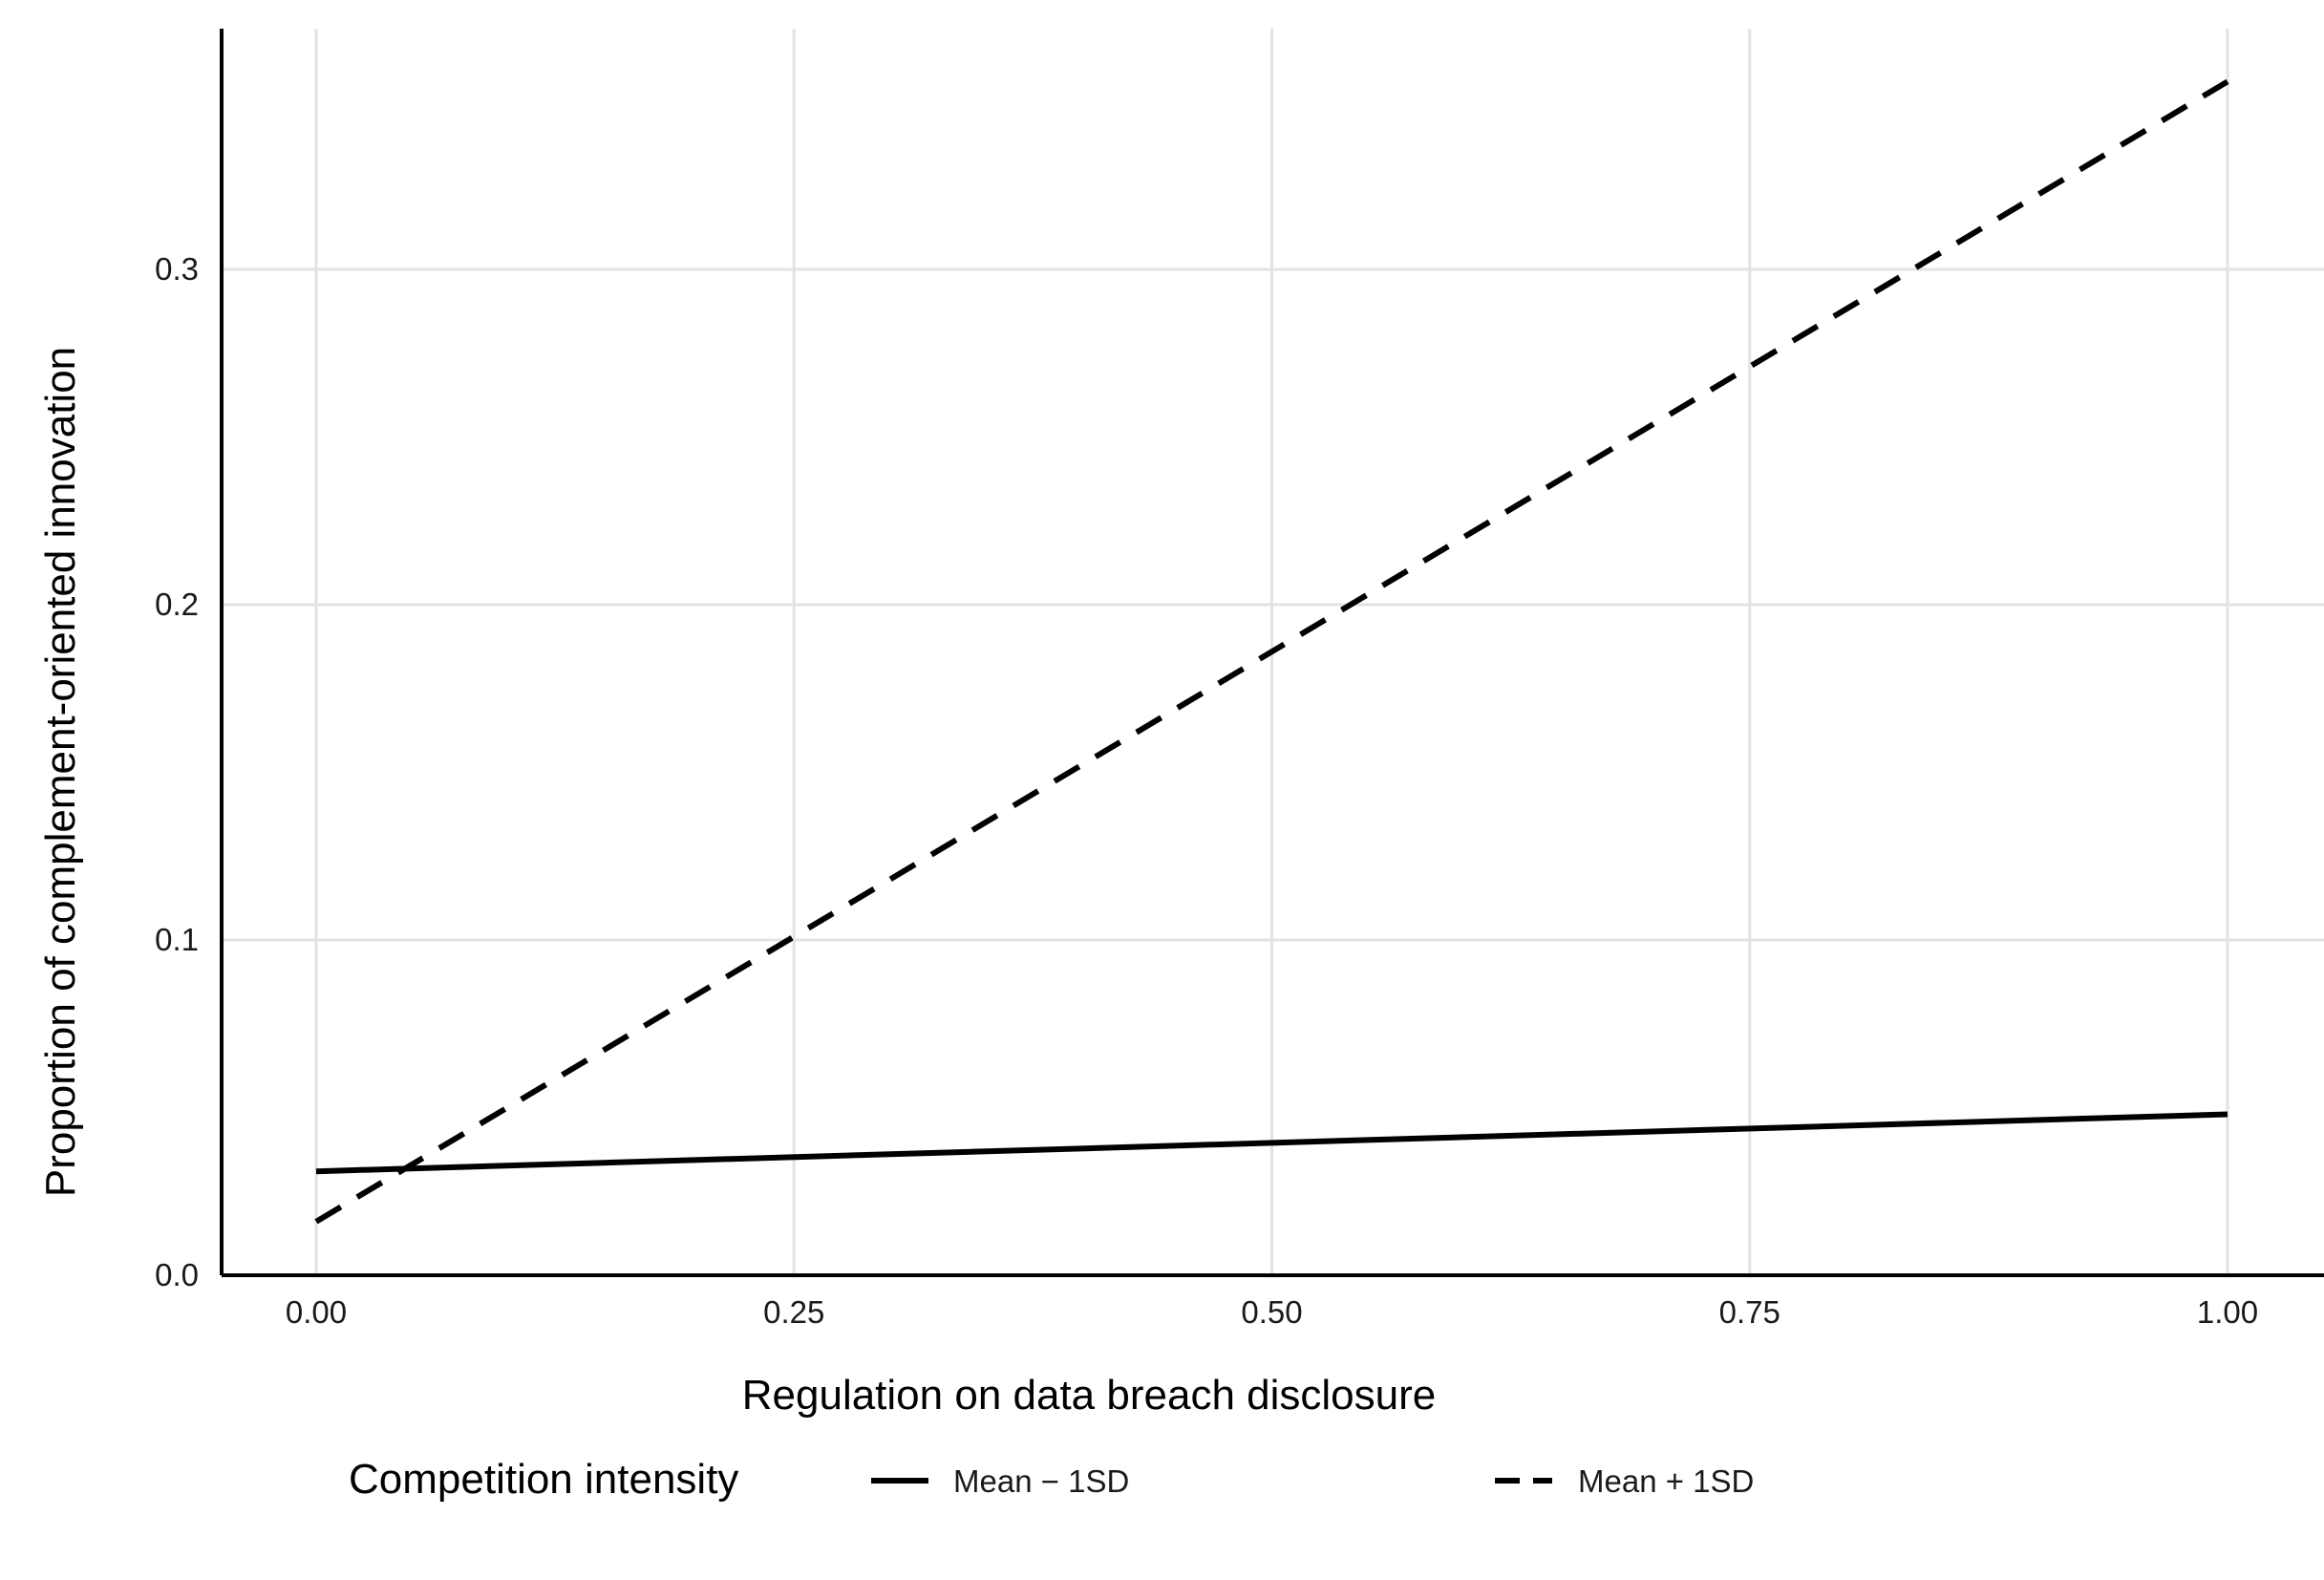 This screenshot has height=1580, width=2324. I want to click on legend-items: Mean − 1SD Mean + 1SD, so click(1312, 1481).